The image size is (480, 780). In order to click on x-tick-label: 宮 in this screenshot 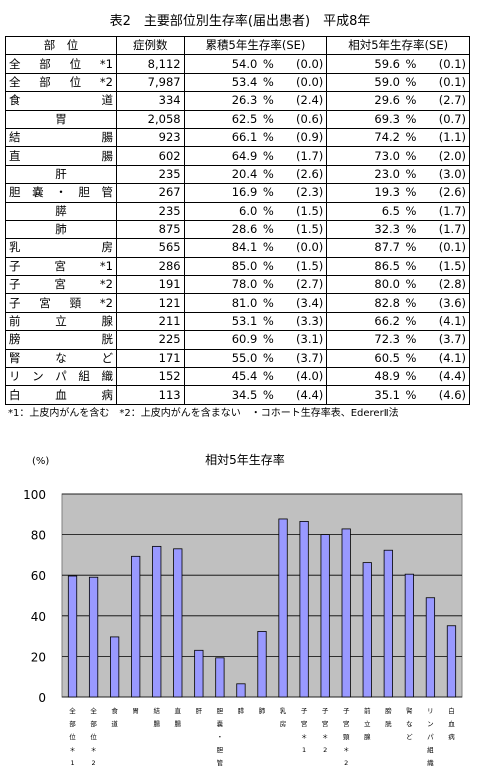, I will do `click(346, 723)`.